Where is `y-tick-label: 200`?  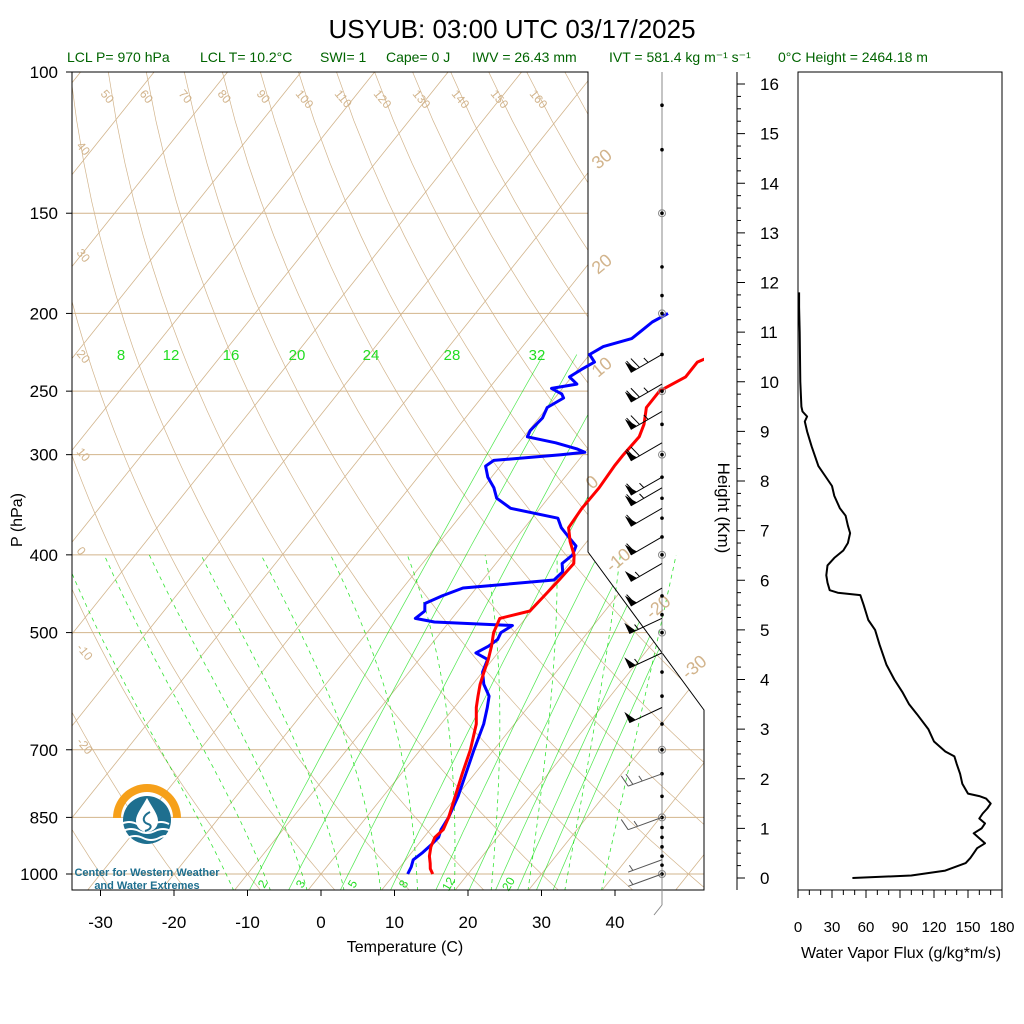
y-tick-label: 200 is located at coordinates (44, 313).